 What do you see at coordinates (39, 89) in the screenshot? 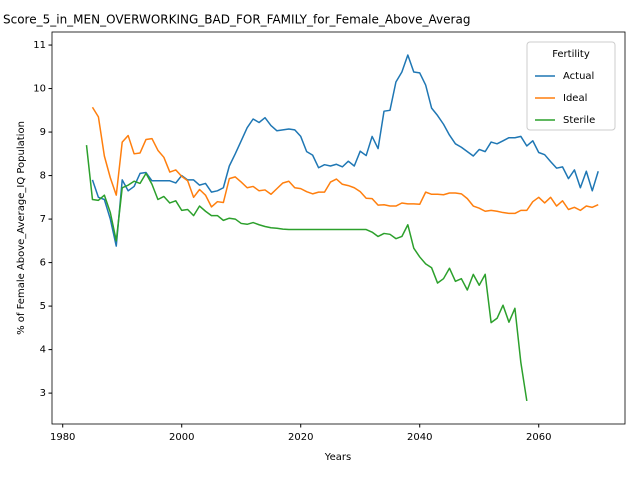
I see `y-tick-label: 10` at bounding box center [39, 89].